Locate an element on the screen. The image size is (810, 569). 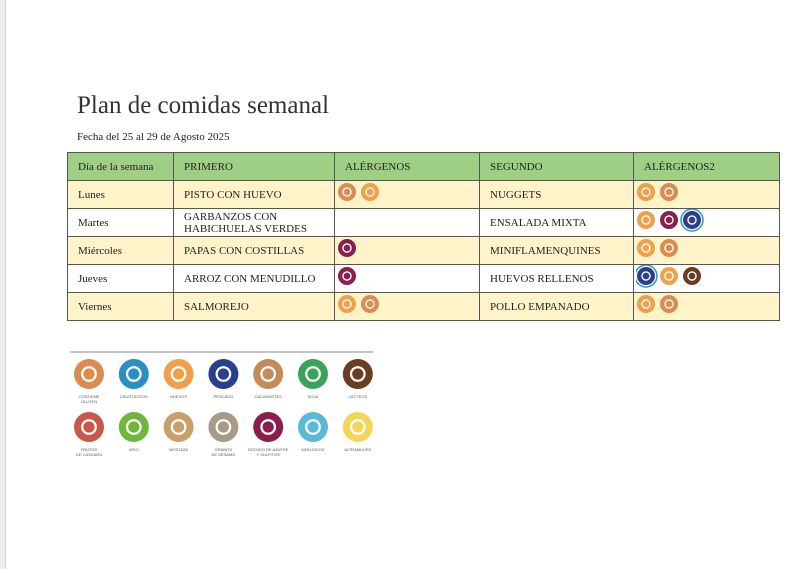
cell: NUGGETS is located at coordinates (556, 194).